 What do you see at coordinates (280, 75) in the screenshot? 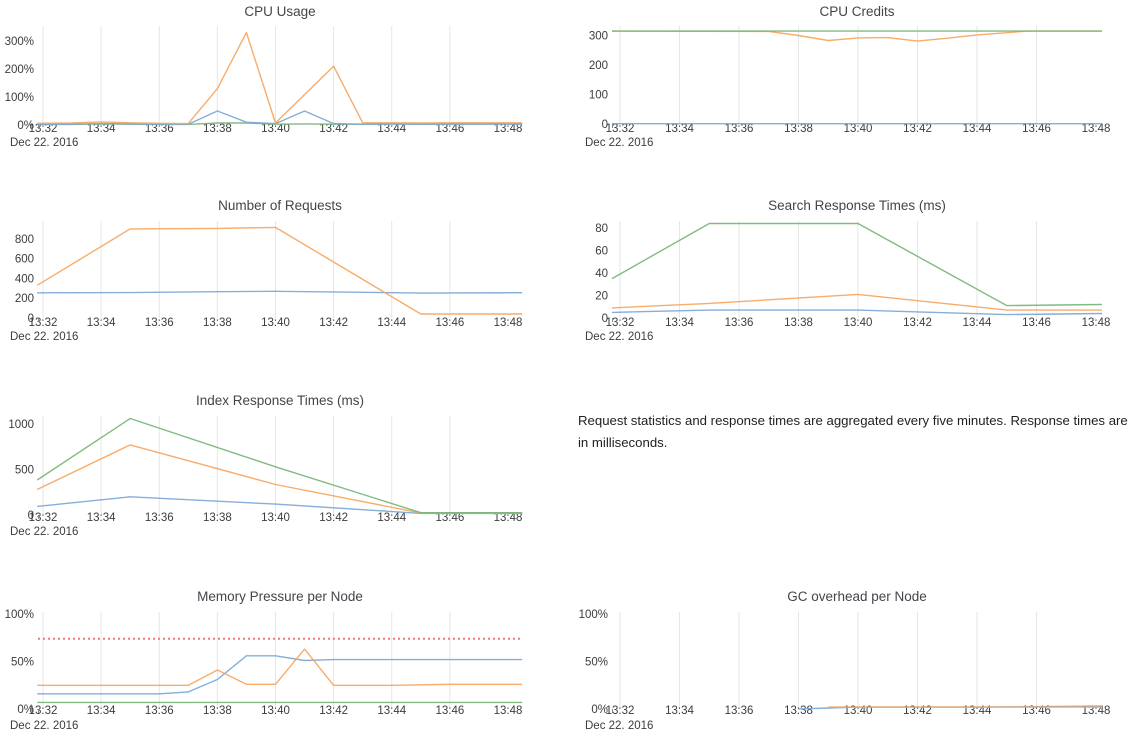
I see `cpu-usage-plot-area` at bounding box center [280, 75].